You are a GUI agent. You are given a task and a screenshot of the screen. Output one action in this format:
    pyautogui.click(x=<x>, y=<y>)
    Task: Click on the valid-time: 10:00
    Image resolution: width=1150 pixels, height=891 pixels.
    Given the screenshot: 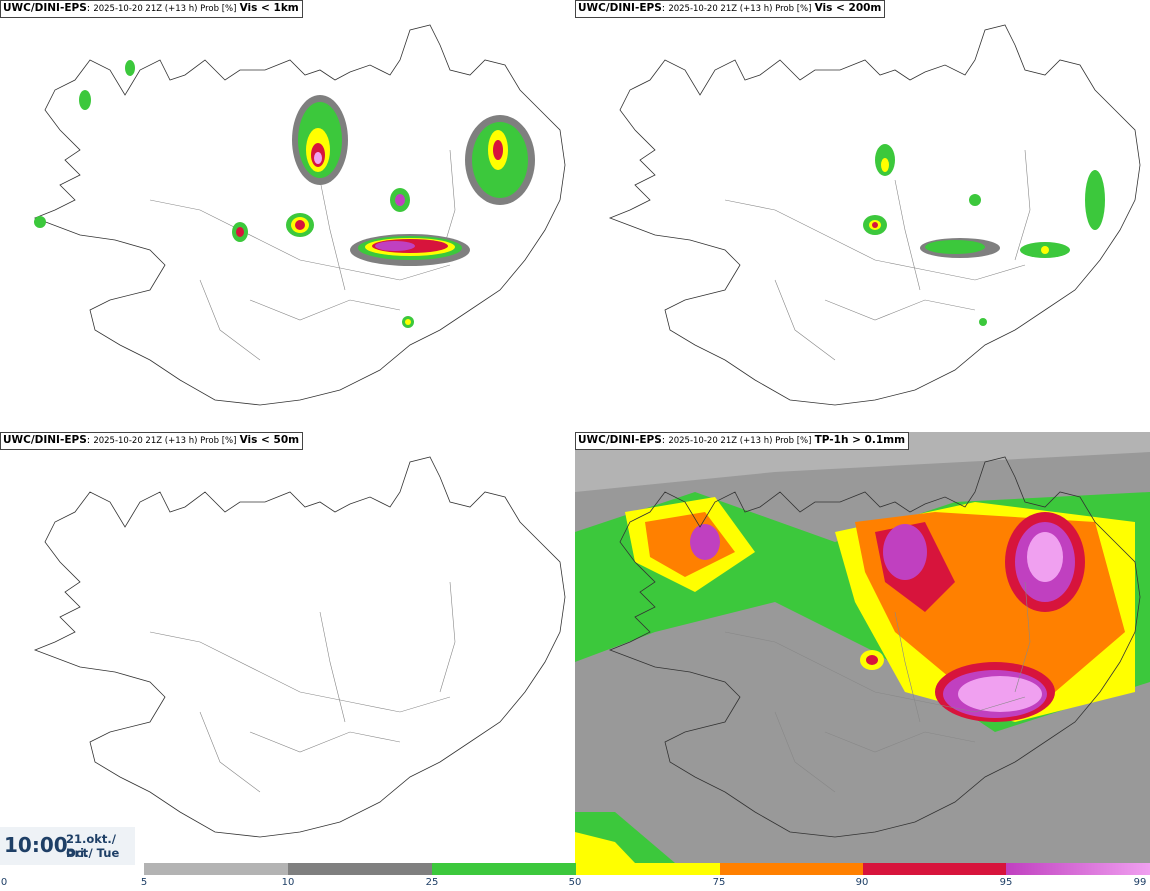 What is the action you would take?
    pyautogui.click(x=36, y=845)
    